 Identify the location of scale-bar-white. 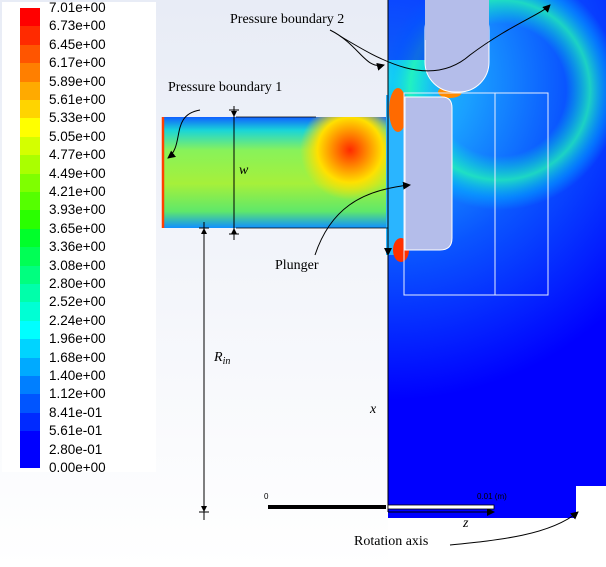
(441, 507).